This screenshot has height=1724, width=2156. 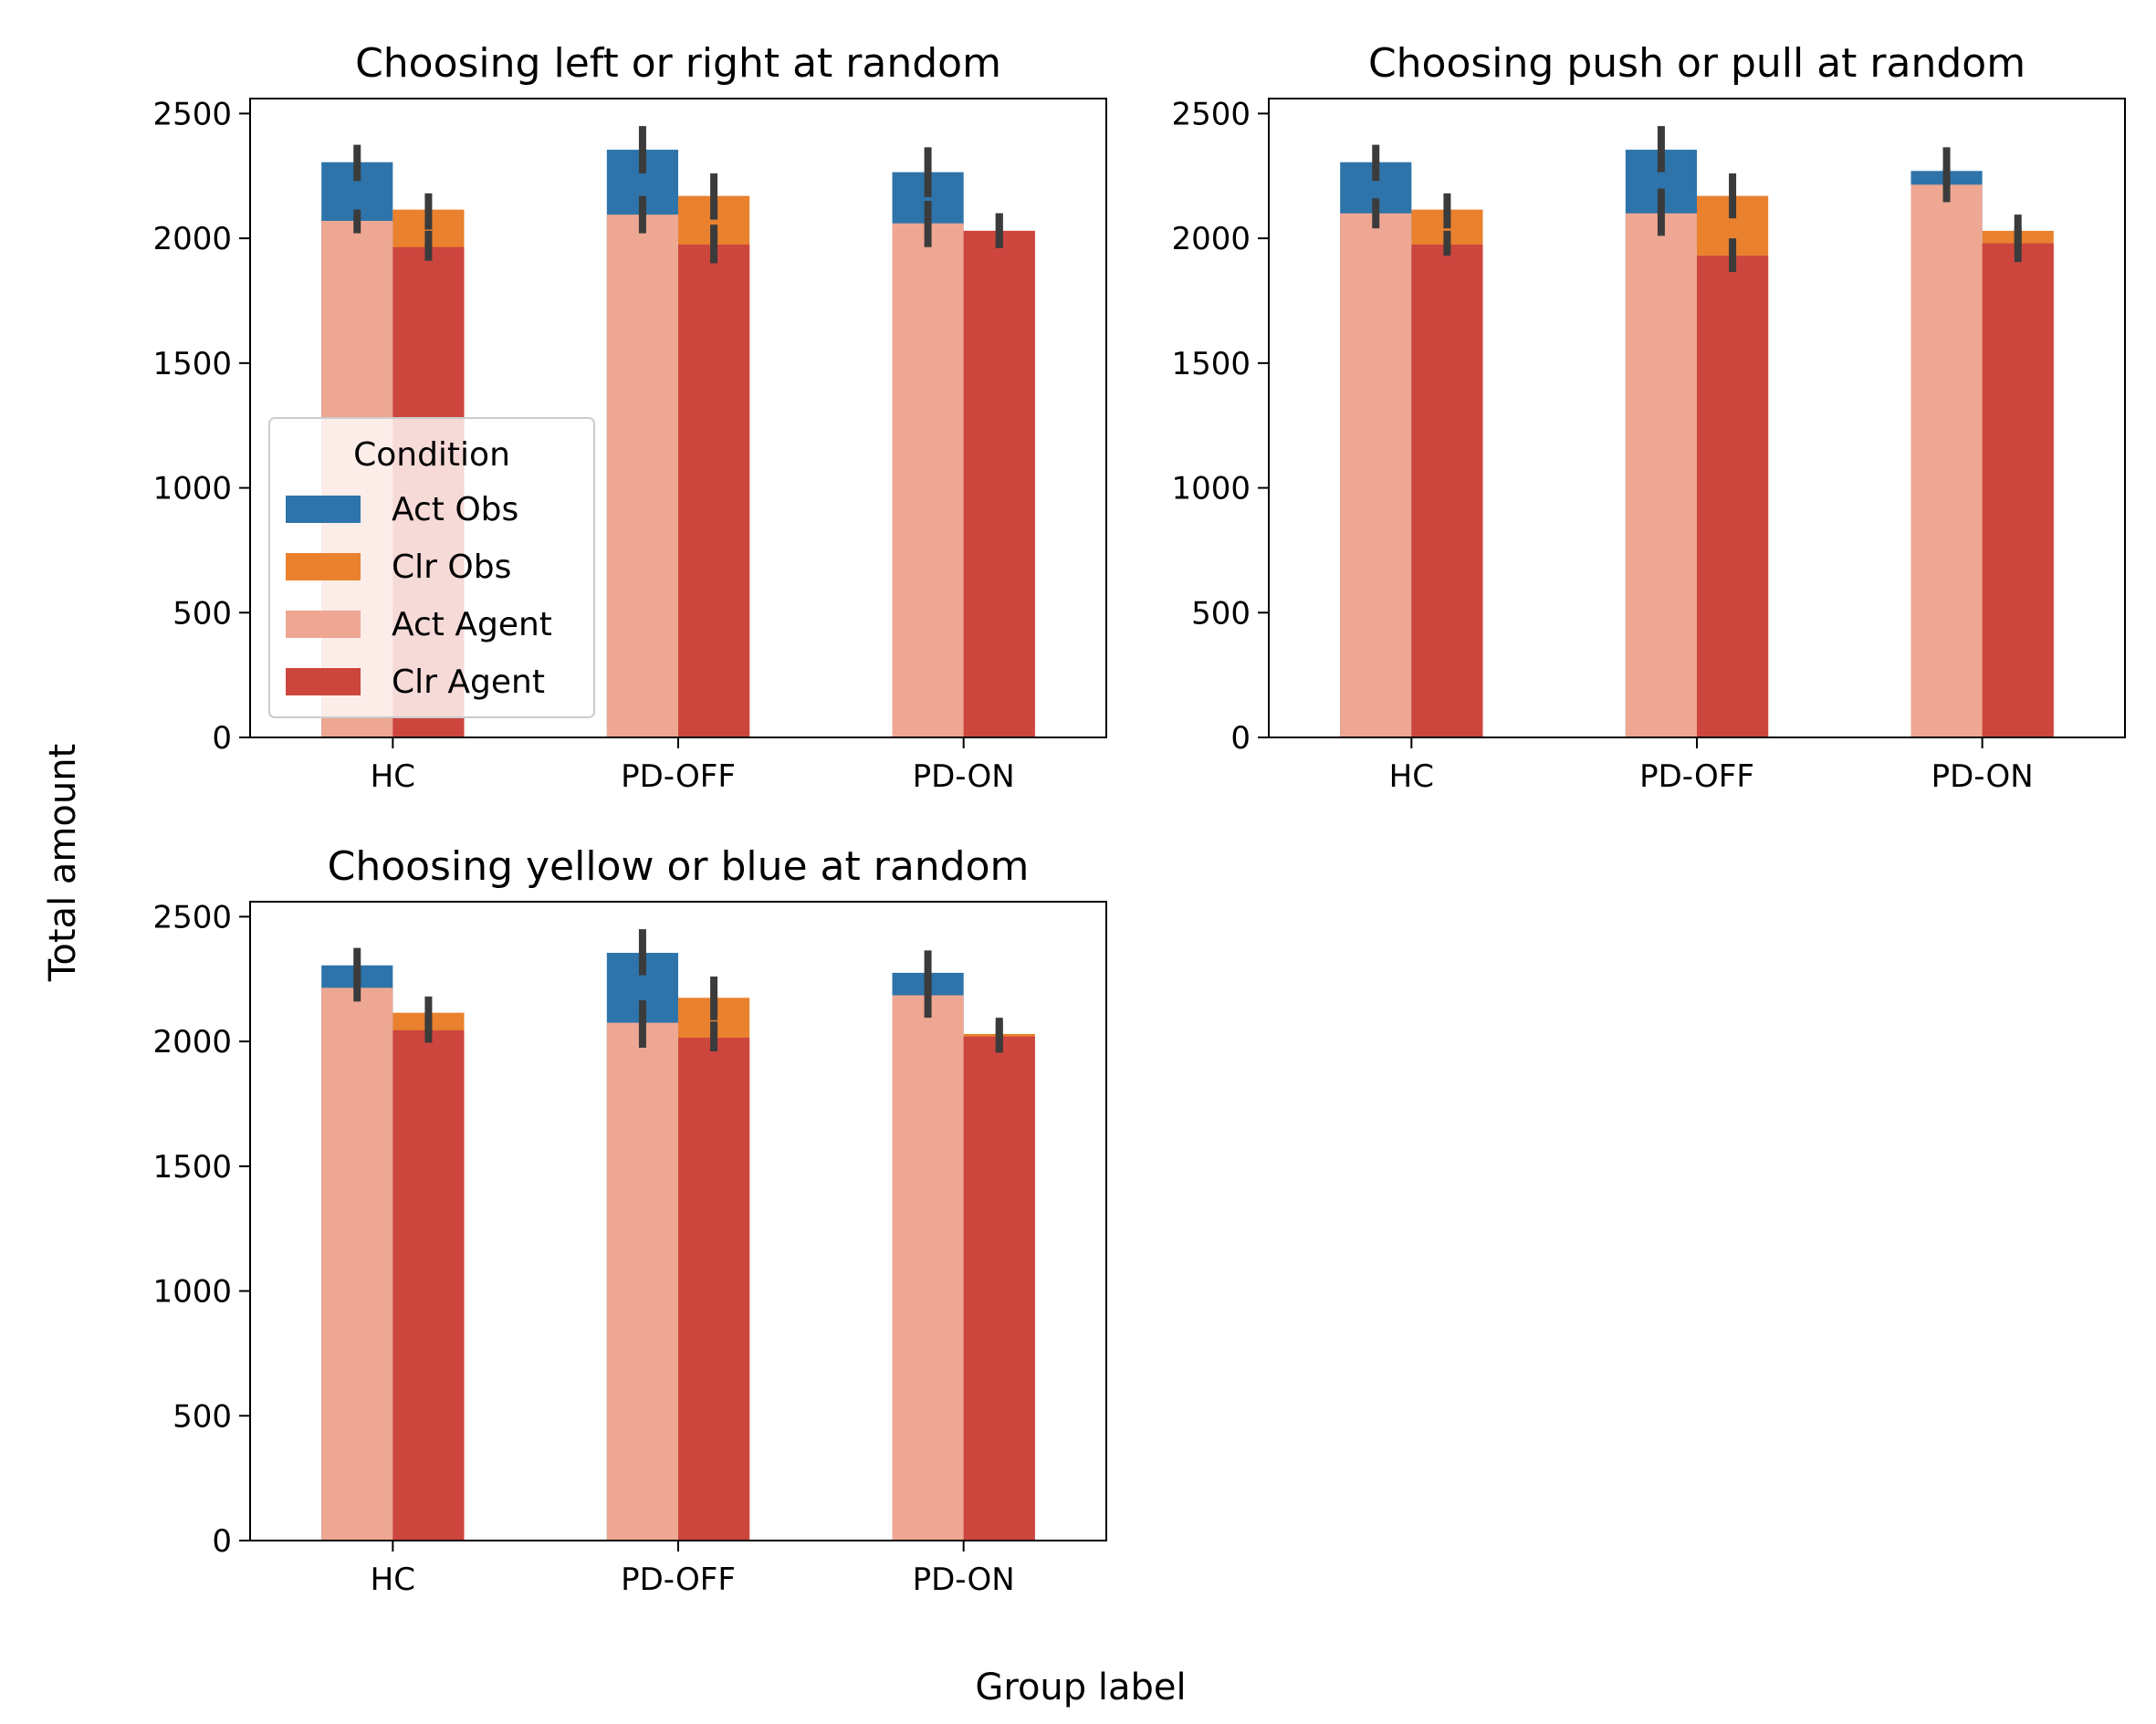 What do you see at coordinates (678, 64) in the screenshot?
I see `panel-title: Choosing left or right at random` at bounding box center [678, 64].